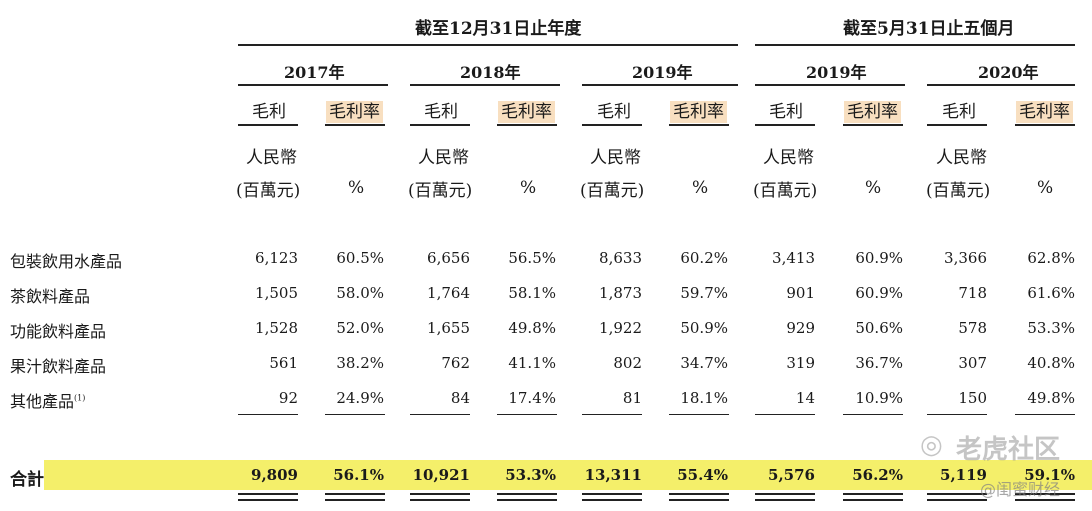  Describe the element at coordinates (441, 475) in the screenshot. I see `total-gross-profit: 10,921` at that location.